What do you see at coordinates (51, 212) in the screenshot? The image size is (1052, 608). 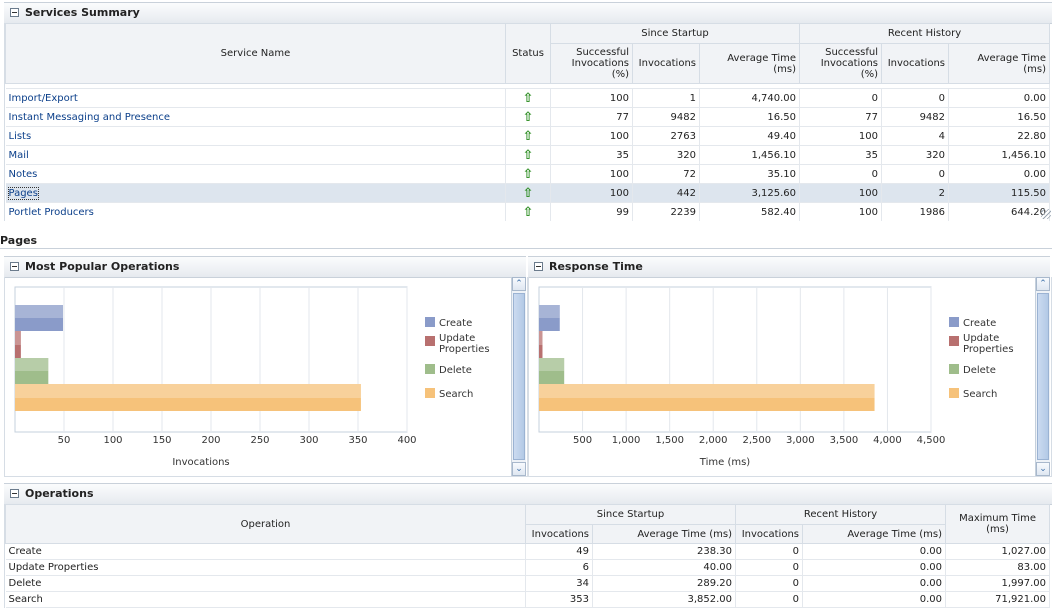 I see `service-link: Portlet Producers` at bounding box center [51, 212].